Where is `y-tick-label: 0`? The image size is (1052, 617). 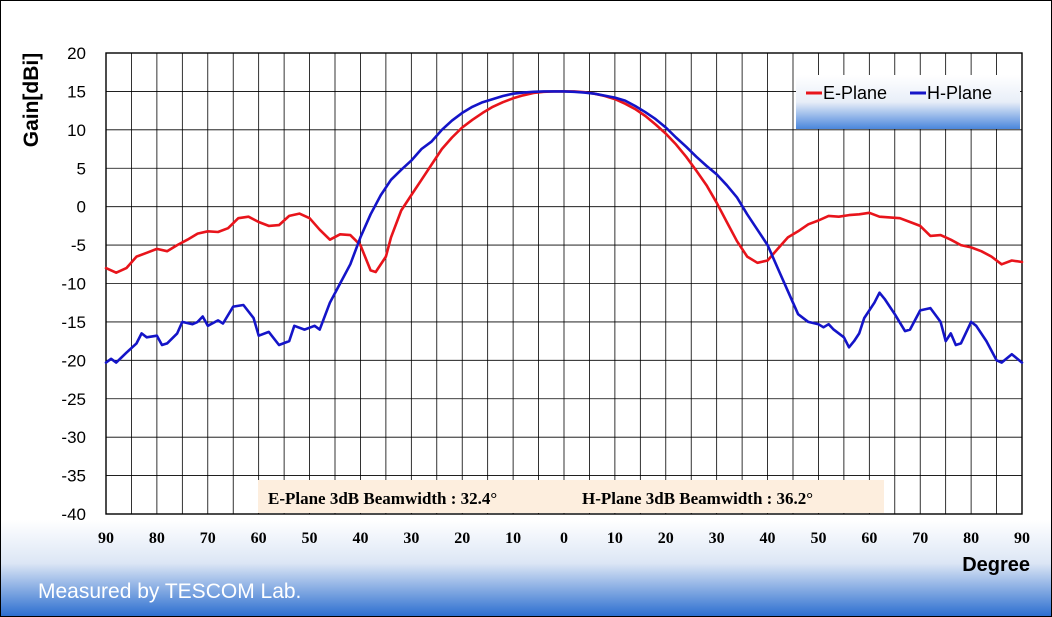
y-tick-label: 0 is located at coordinates (81, 207).